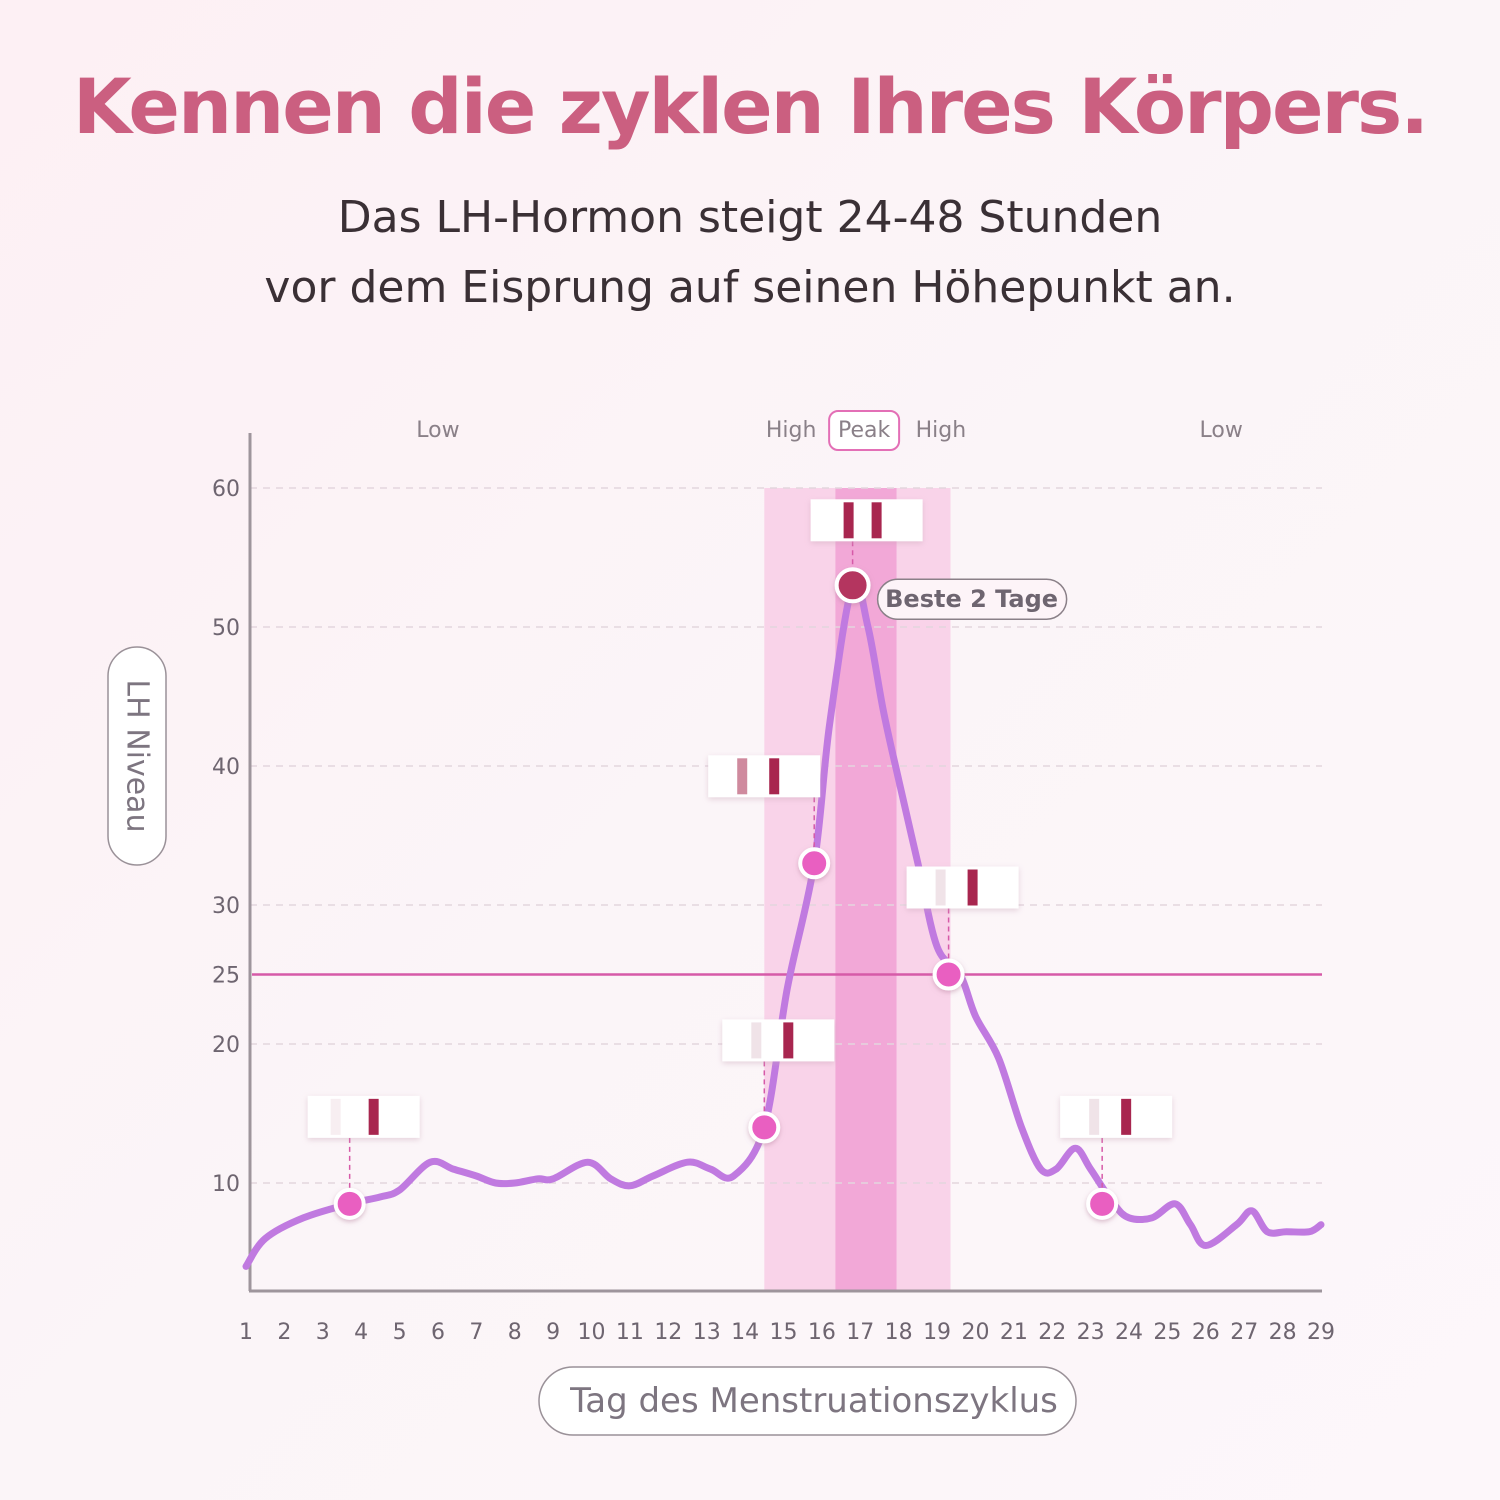 This screenshot has height=1500, width=1500. I want to click on x-tick-label: 25, so click(1167, 1332).